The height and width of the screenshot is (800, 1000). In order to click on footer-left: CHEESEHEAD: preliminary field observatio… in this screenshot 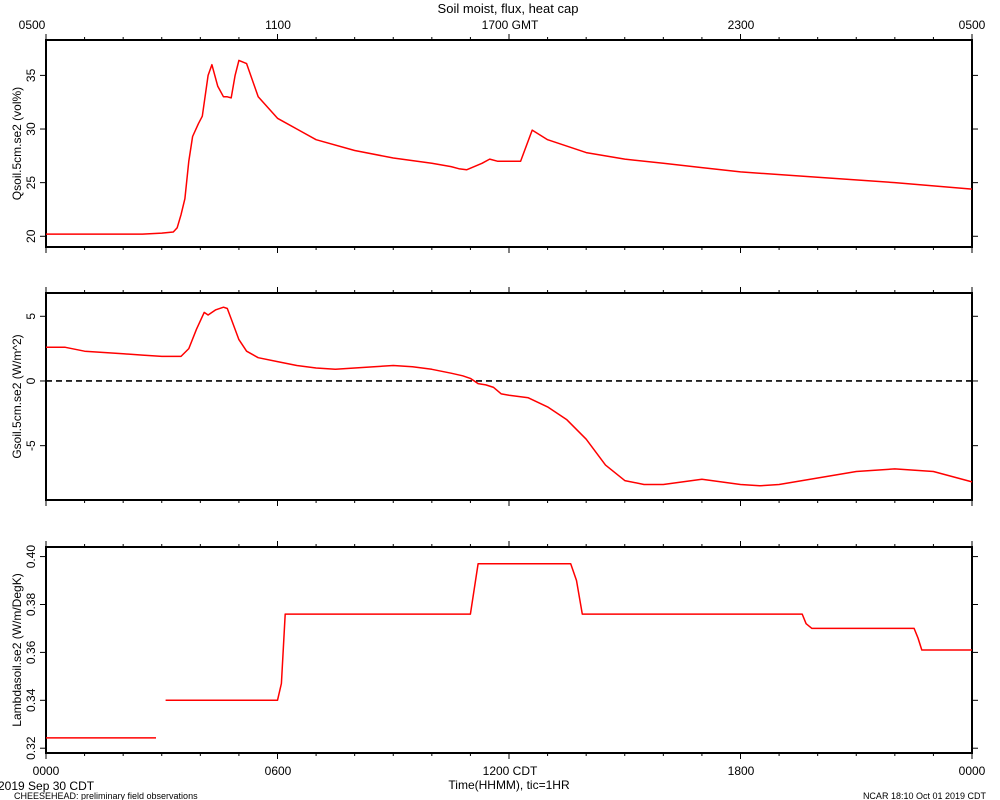, I will do `click(106, 795)`.